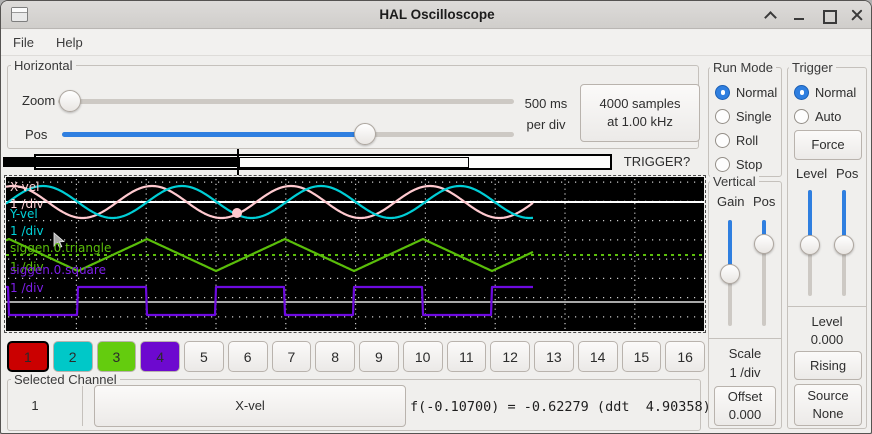 The width and height of the screenshot is (872, 434). Describe the element at coordinates (770, 15) in the screenshot. I see `shade-window-icon` at that location.